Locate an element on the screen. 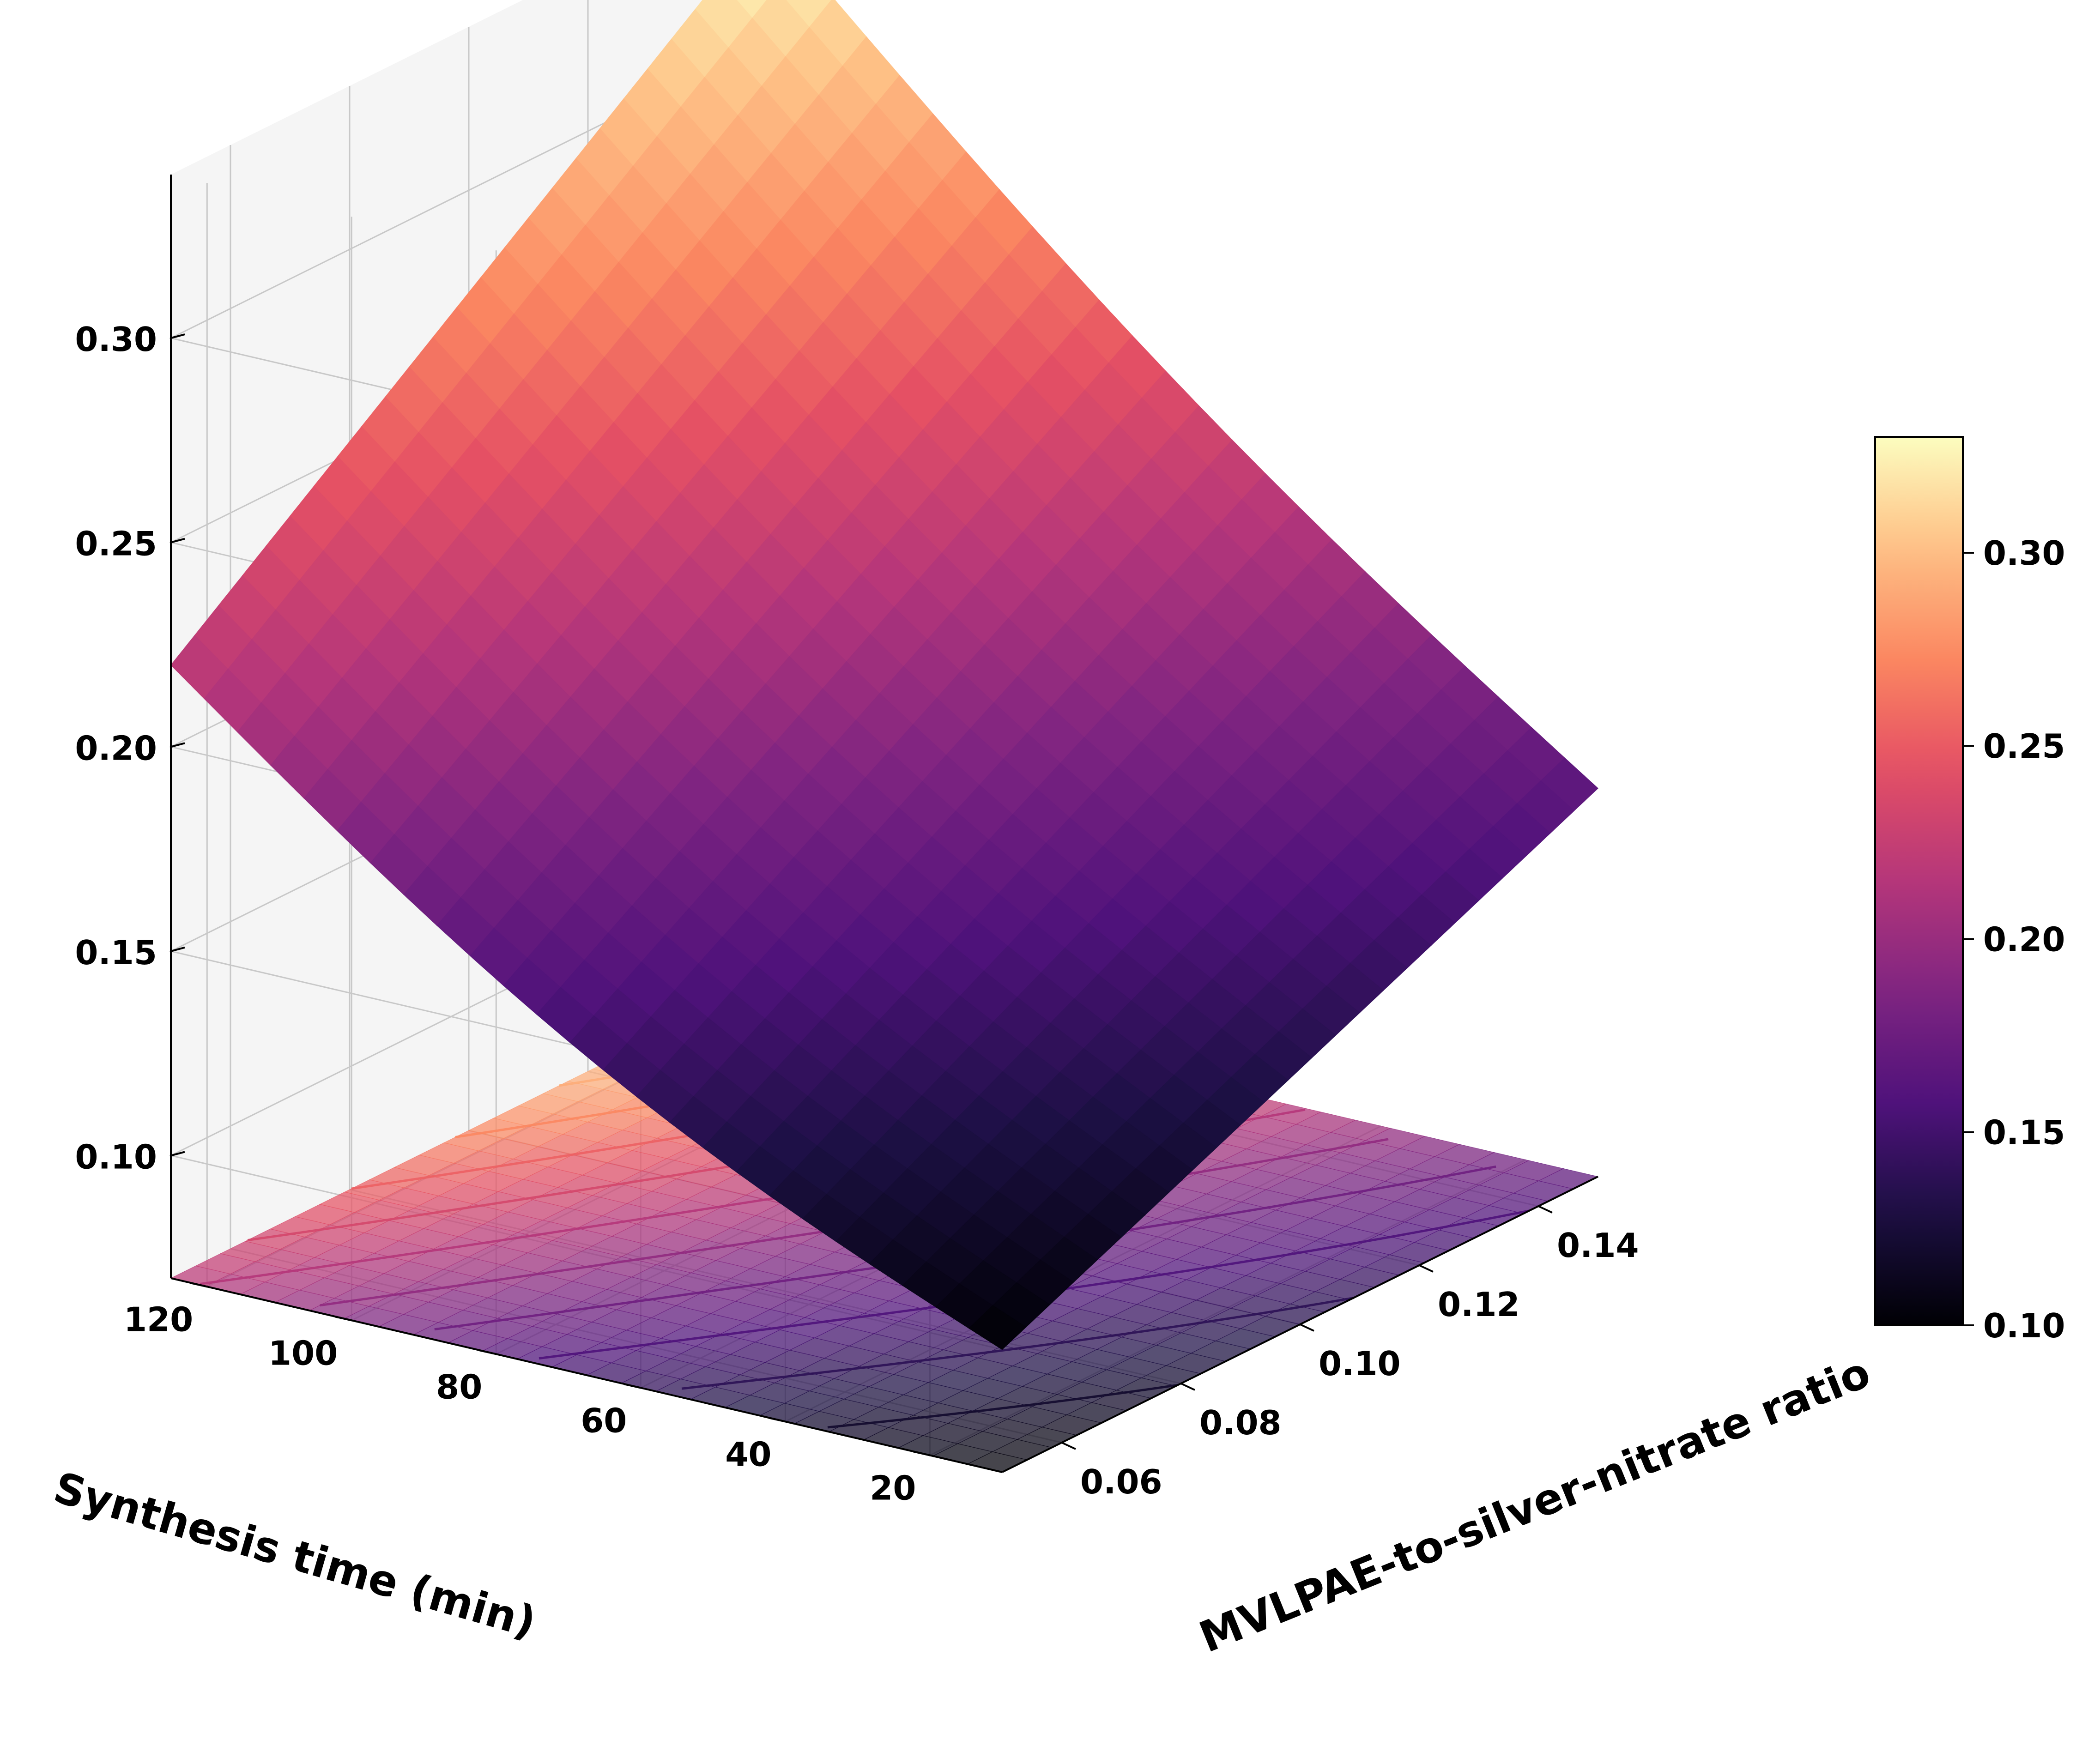 The image size is (2100, 1764). colorbar-tick-label: 0.20 is located at coordinates (2024, 939).